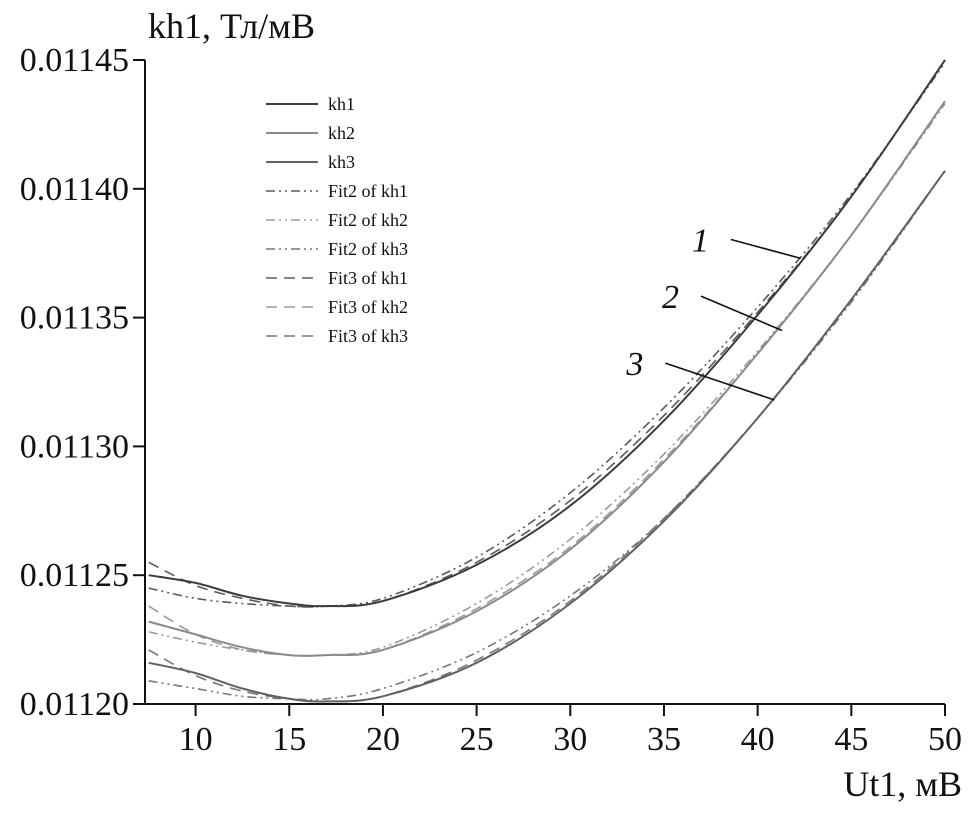  I want to click on curve-annotations: 123, so click(713, 311).